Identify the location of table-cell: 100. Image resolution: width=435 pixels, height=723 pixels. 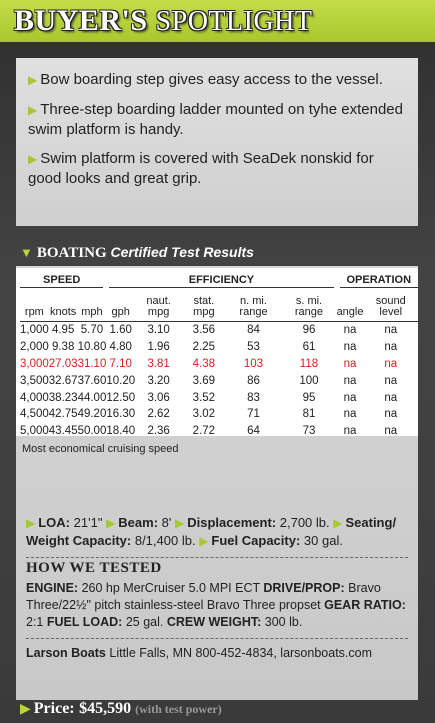
(309, 380).